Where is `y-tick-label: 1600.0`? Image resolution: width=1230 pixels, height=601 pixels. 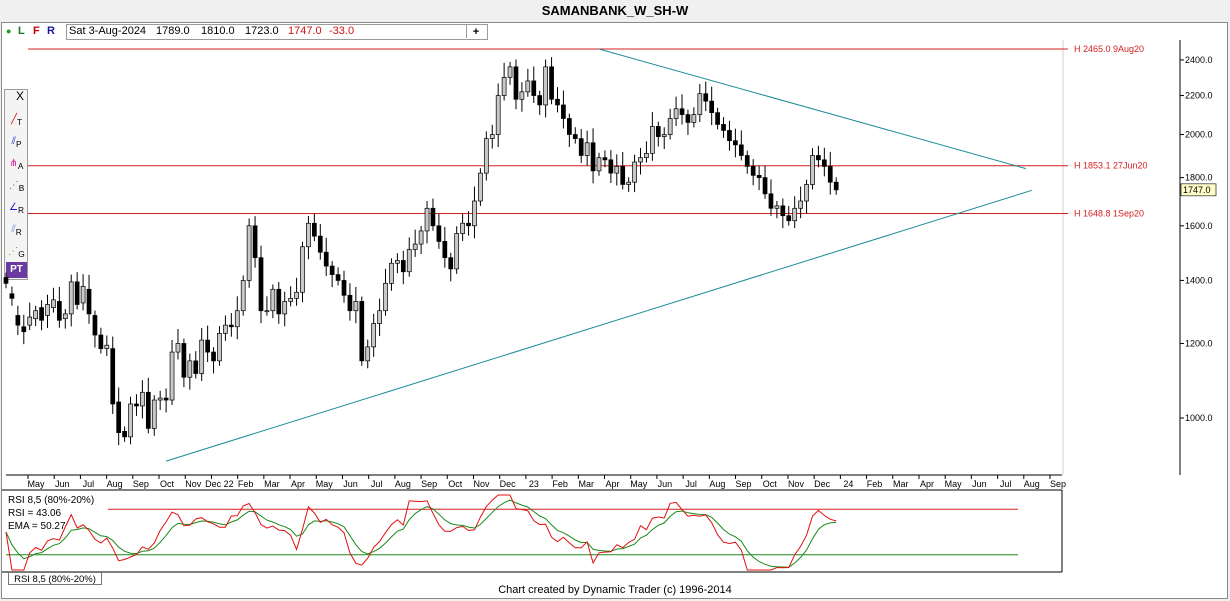 y-tick-label: 1600.0 is located at coordinates (1199, 226).